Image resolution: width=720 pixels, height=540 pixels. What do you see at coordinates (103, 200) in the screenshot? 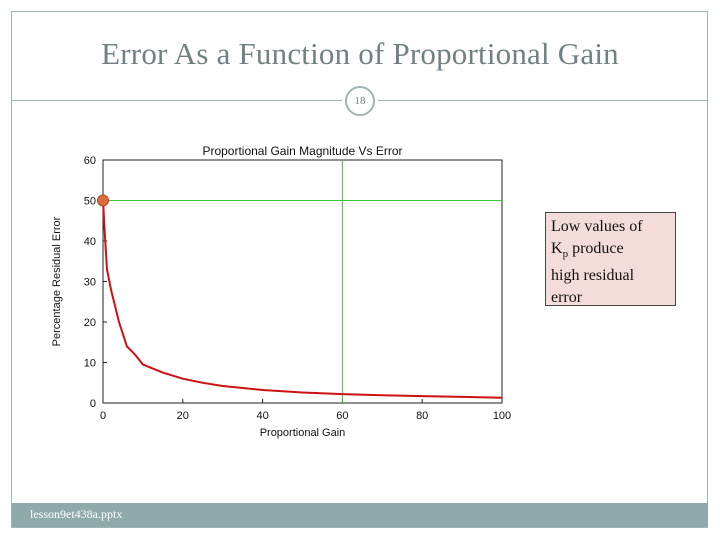
I see `highlight-marker` at bounding box center [103, 200].